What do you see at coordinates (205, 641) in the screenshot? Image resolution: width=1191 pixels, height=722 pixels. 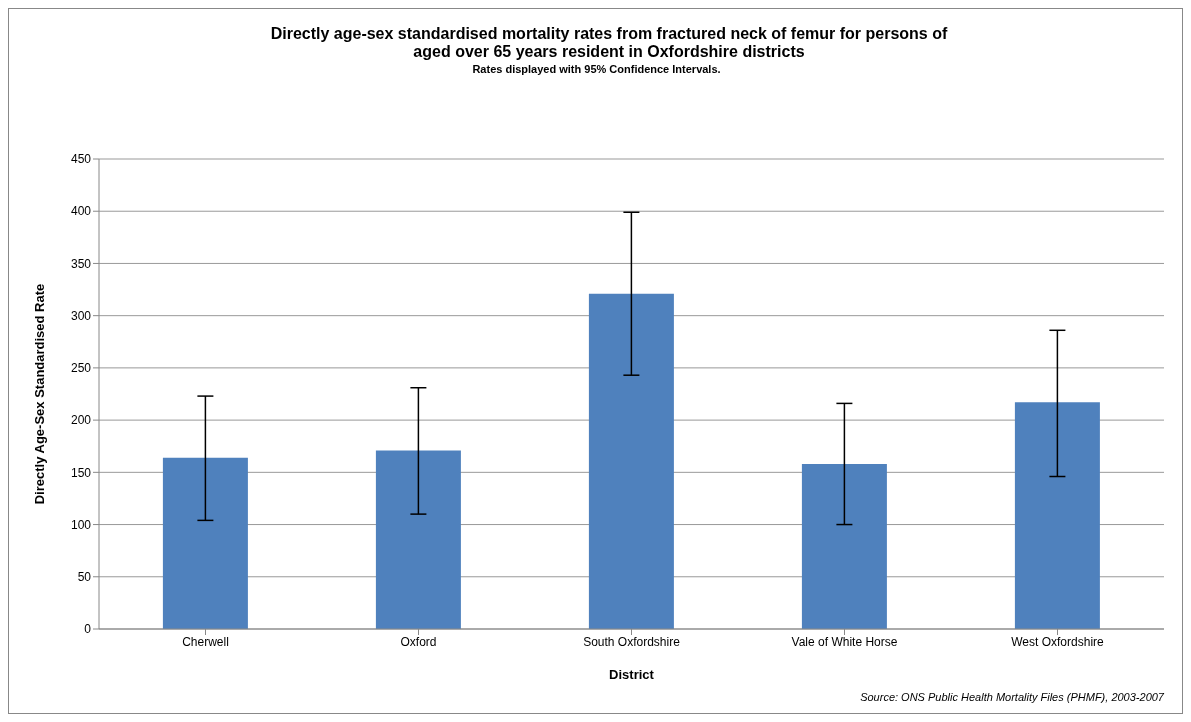 I see `x-tick-label: Cherwell` at bounding box center [205, 641].